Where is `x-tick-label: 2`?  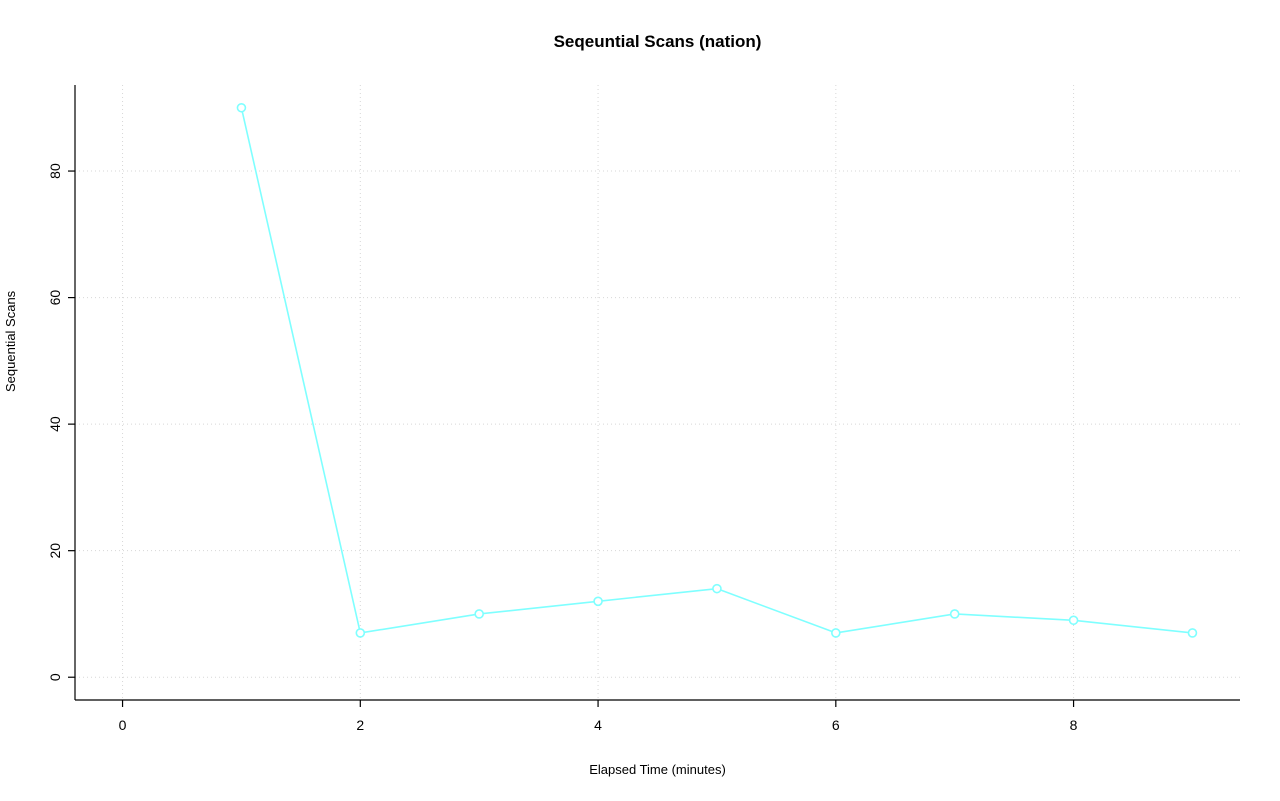 x-tick-label: 2 is located at coordinates (360, 725).